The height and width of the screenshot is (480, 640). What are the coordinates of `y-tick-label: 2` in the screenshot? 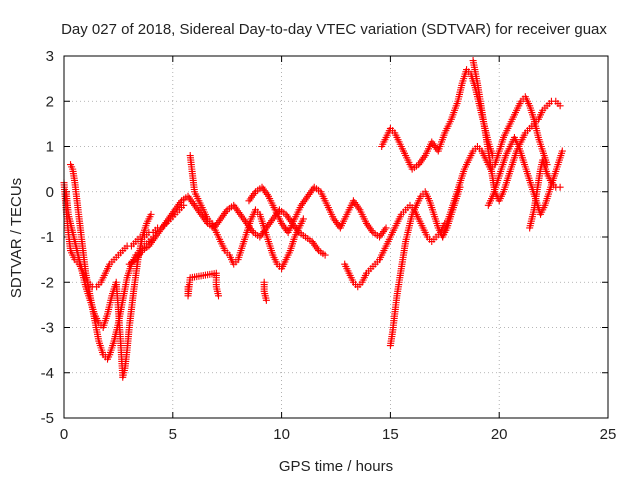 It's located at (50, 101).